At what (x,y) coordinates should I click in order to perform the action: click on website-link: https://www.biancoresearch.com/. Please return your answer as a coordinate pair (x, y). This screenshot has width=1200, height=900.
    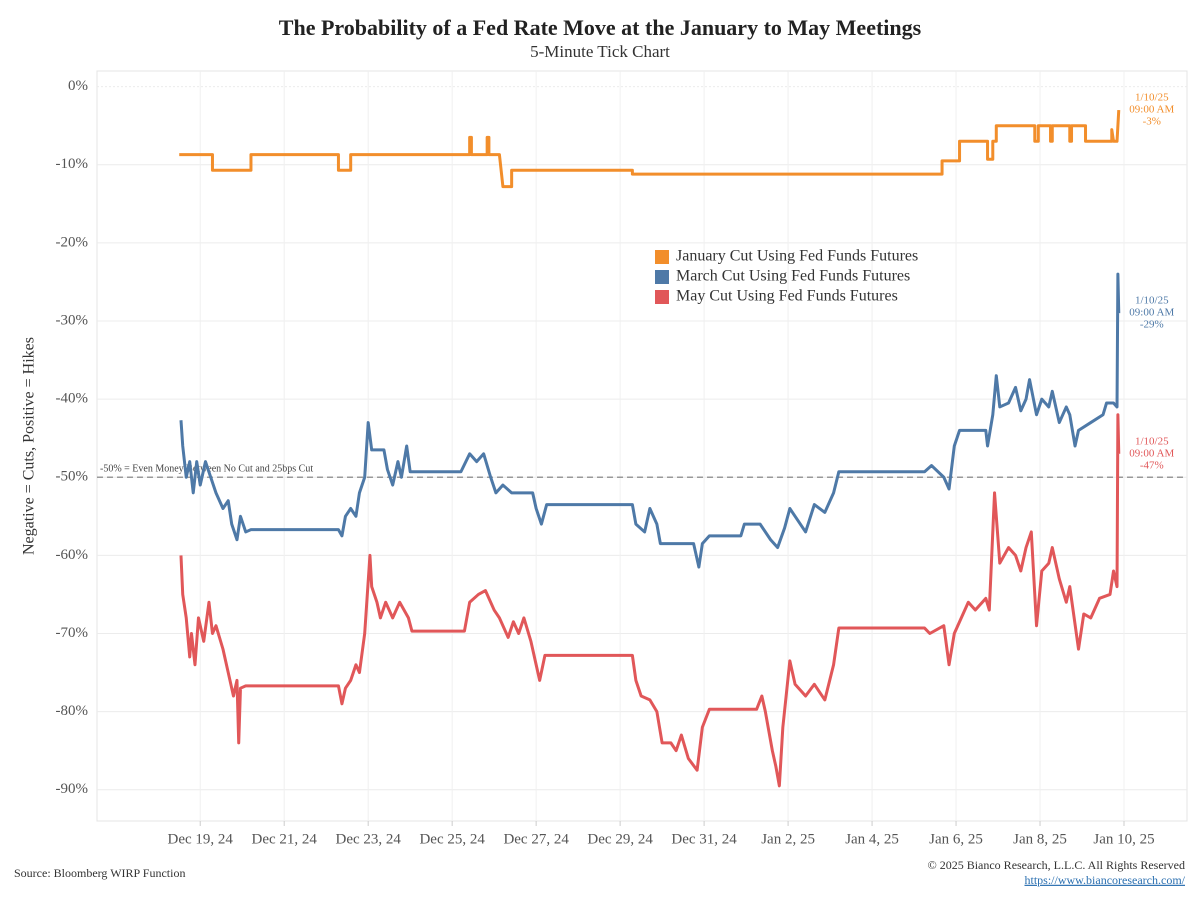
    Looking at the image, I should click on (1104, 880).